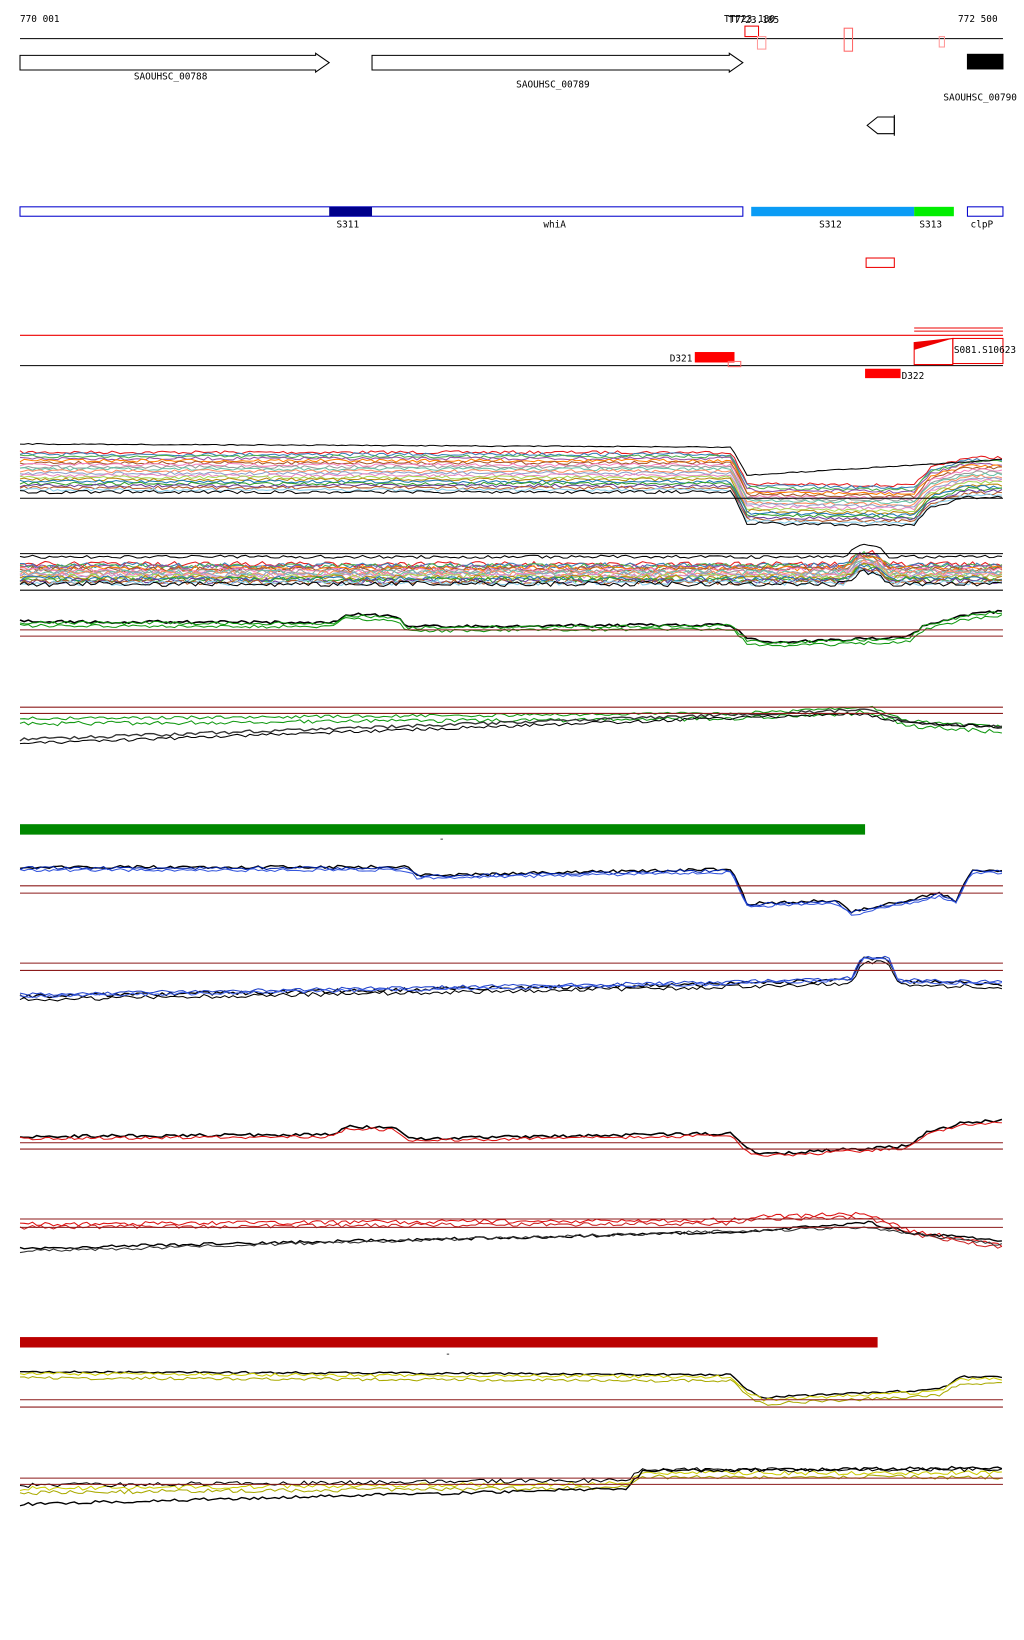 The width and height of the screenshot is (1024, 1640). I want to click on features: D321 D322 S081.S10623, so click(517, 354).